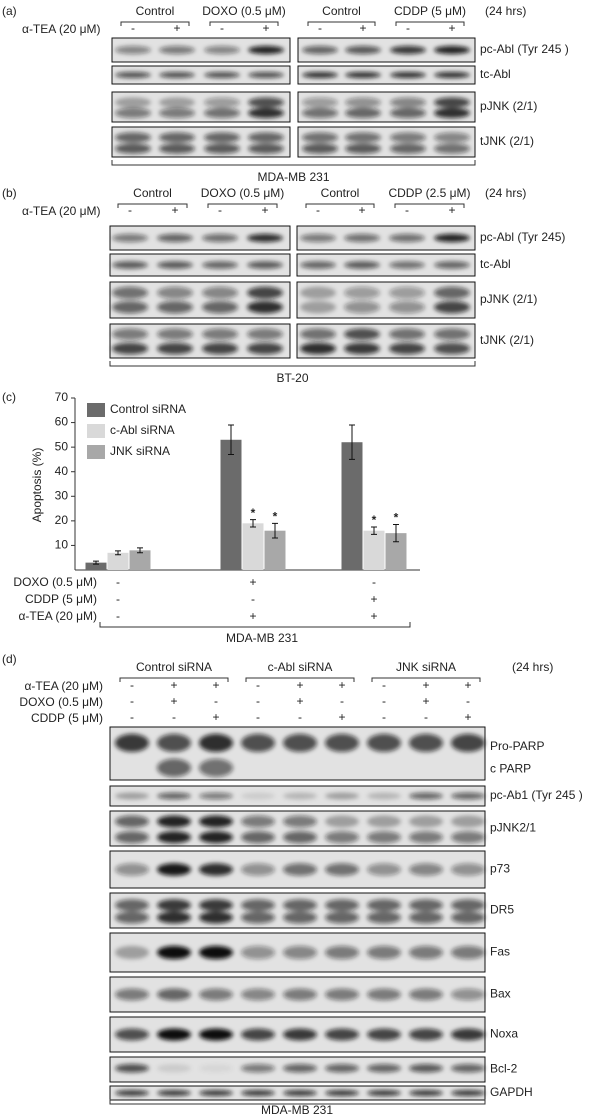 This screenshot has width=600, height=1117. Describe the element at coordinates (9, 11) in the screenshot. I see `panel-label: (a)` at that location.